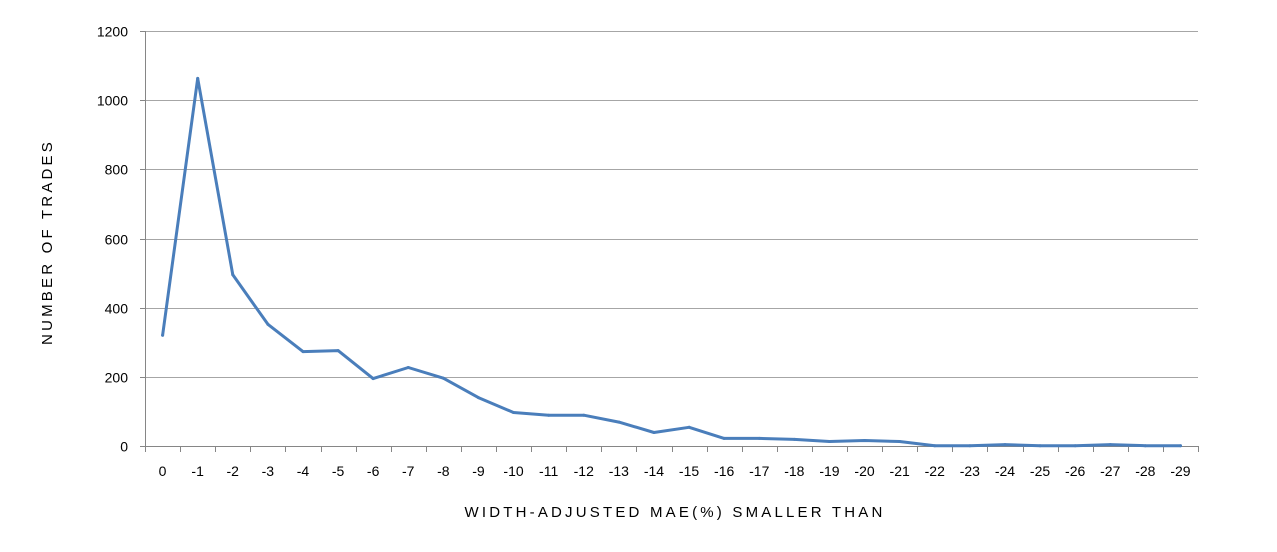 The image size is (1277, 552). Describe the element at coordinates (373, 471) in the screenshot. I see `x-tick-label: -6` at that location.